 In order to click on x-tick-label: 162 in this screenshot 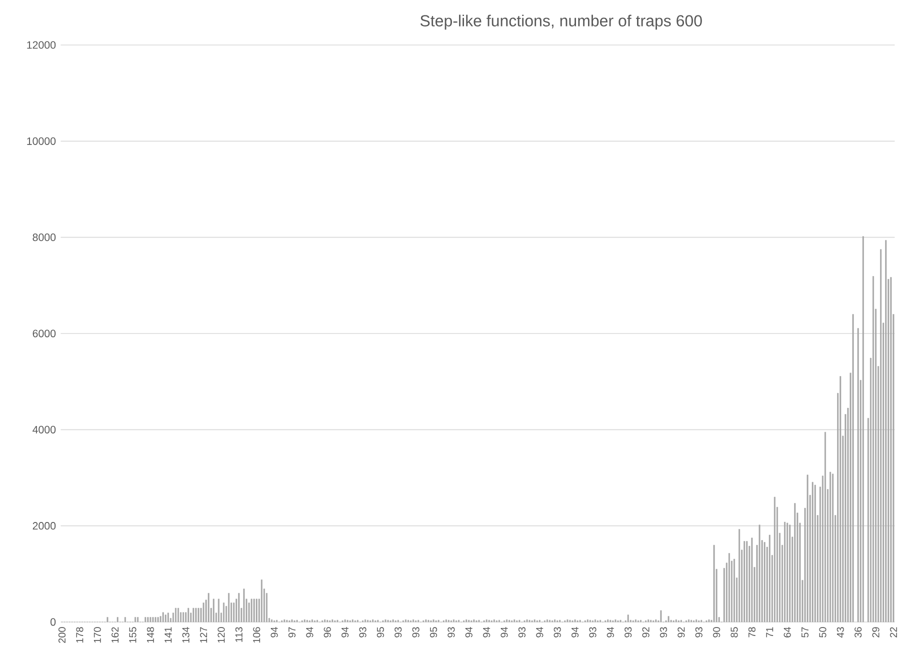, I will do `click(115, 635)`.